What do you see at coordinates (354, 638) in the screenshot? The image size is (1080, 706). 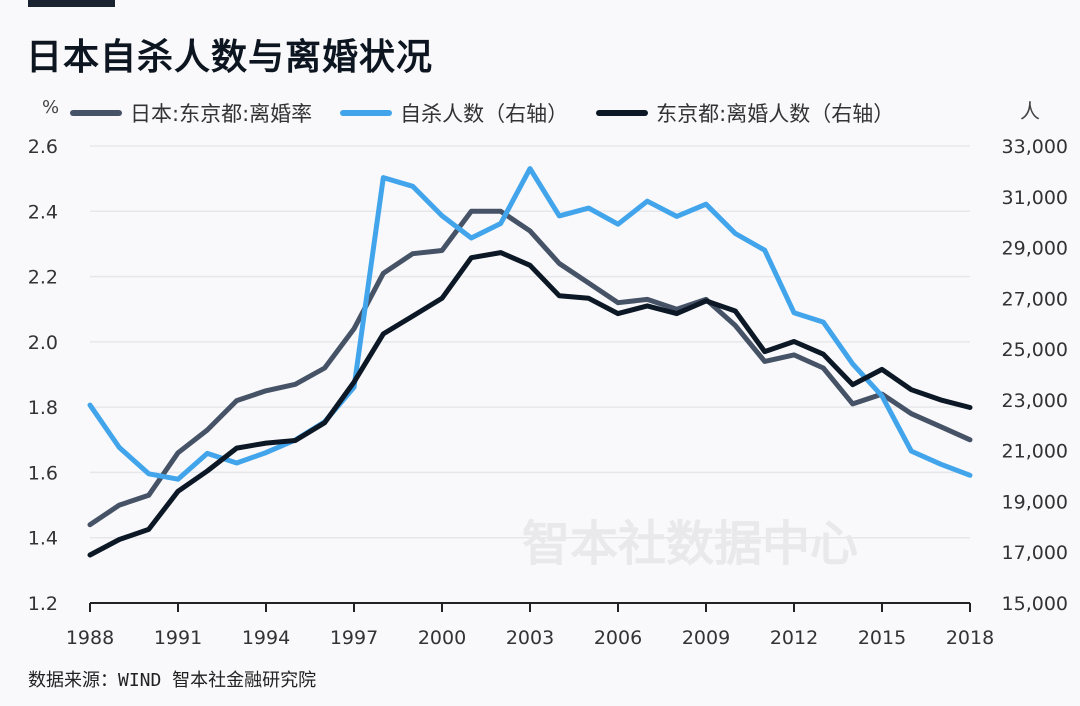 I see `x-tick-label: 1997` at bounding box center [354, 638].